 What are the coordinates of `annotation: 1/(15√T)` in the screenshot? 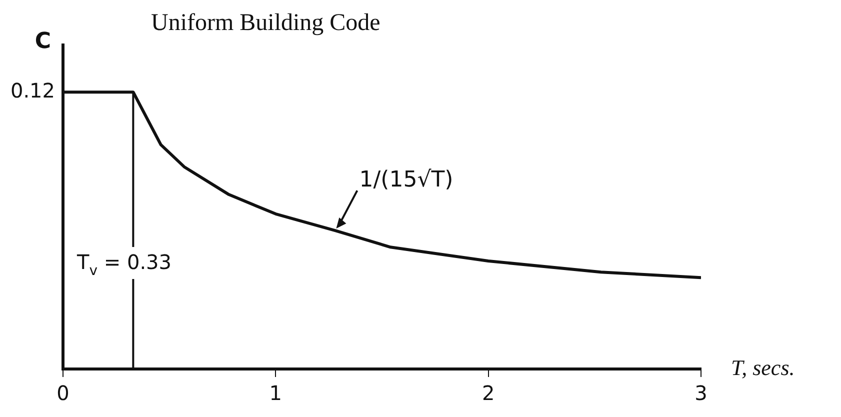 It's located at (406, 180).